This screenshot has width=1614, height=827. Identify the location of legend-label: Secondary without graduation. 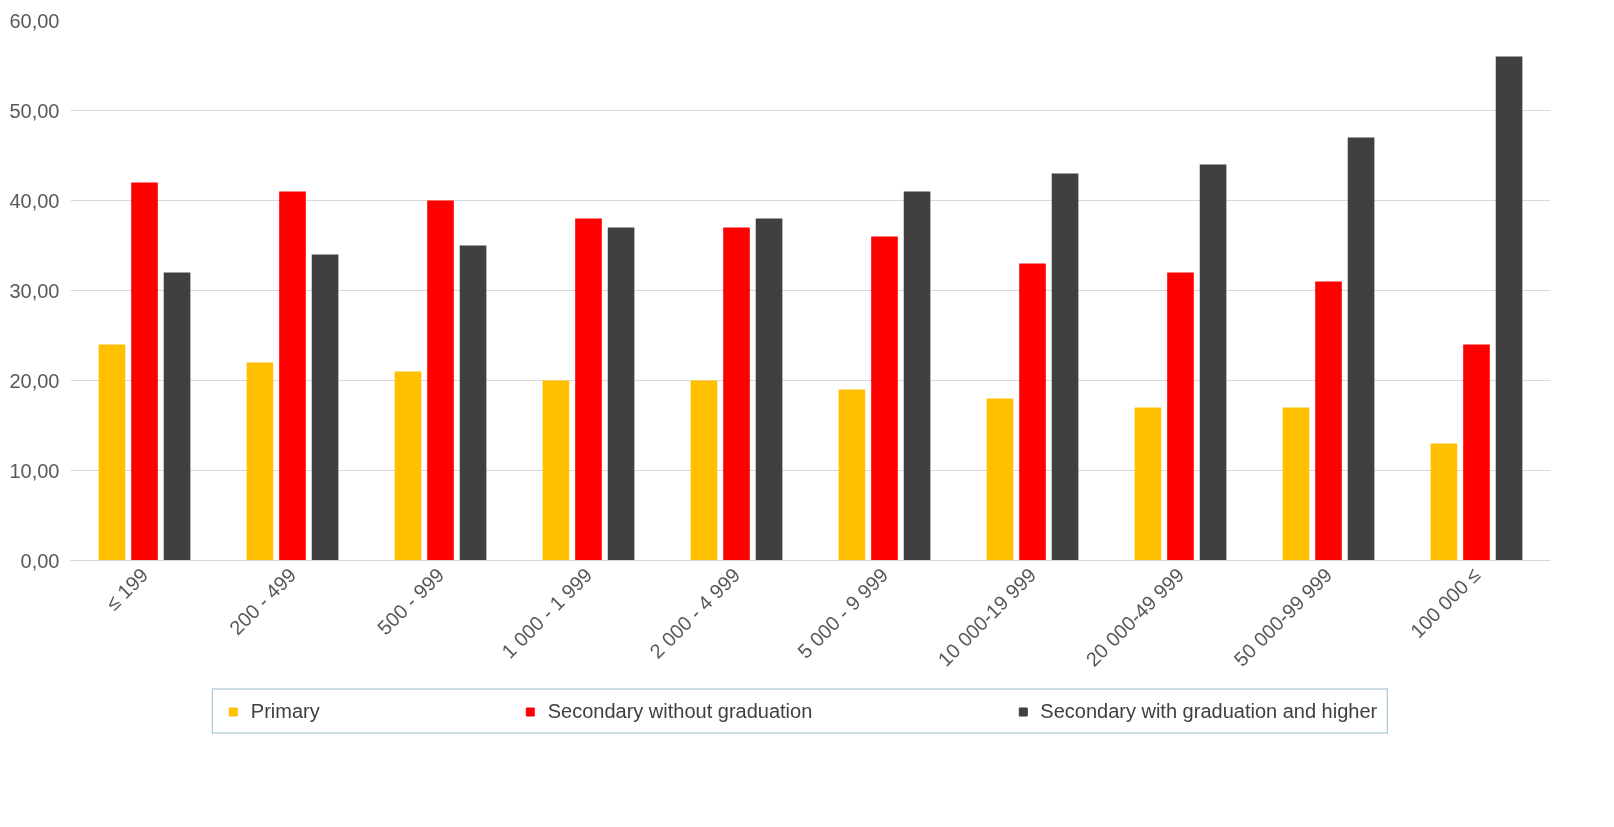
(680, 711).